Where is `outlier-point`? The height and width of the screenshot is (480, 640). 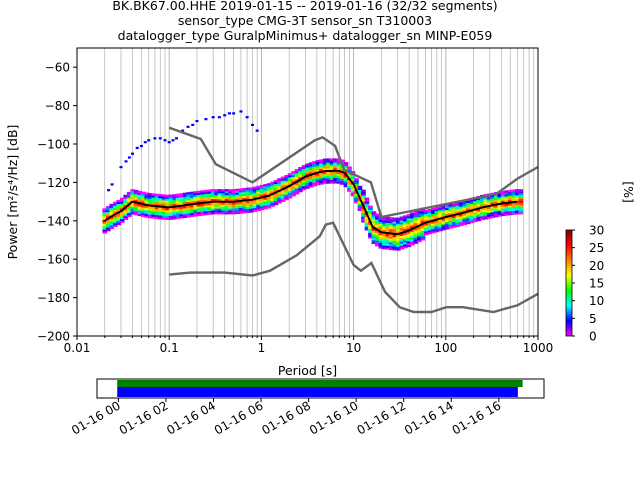 outlier-point is located at coordinates (229, 113).